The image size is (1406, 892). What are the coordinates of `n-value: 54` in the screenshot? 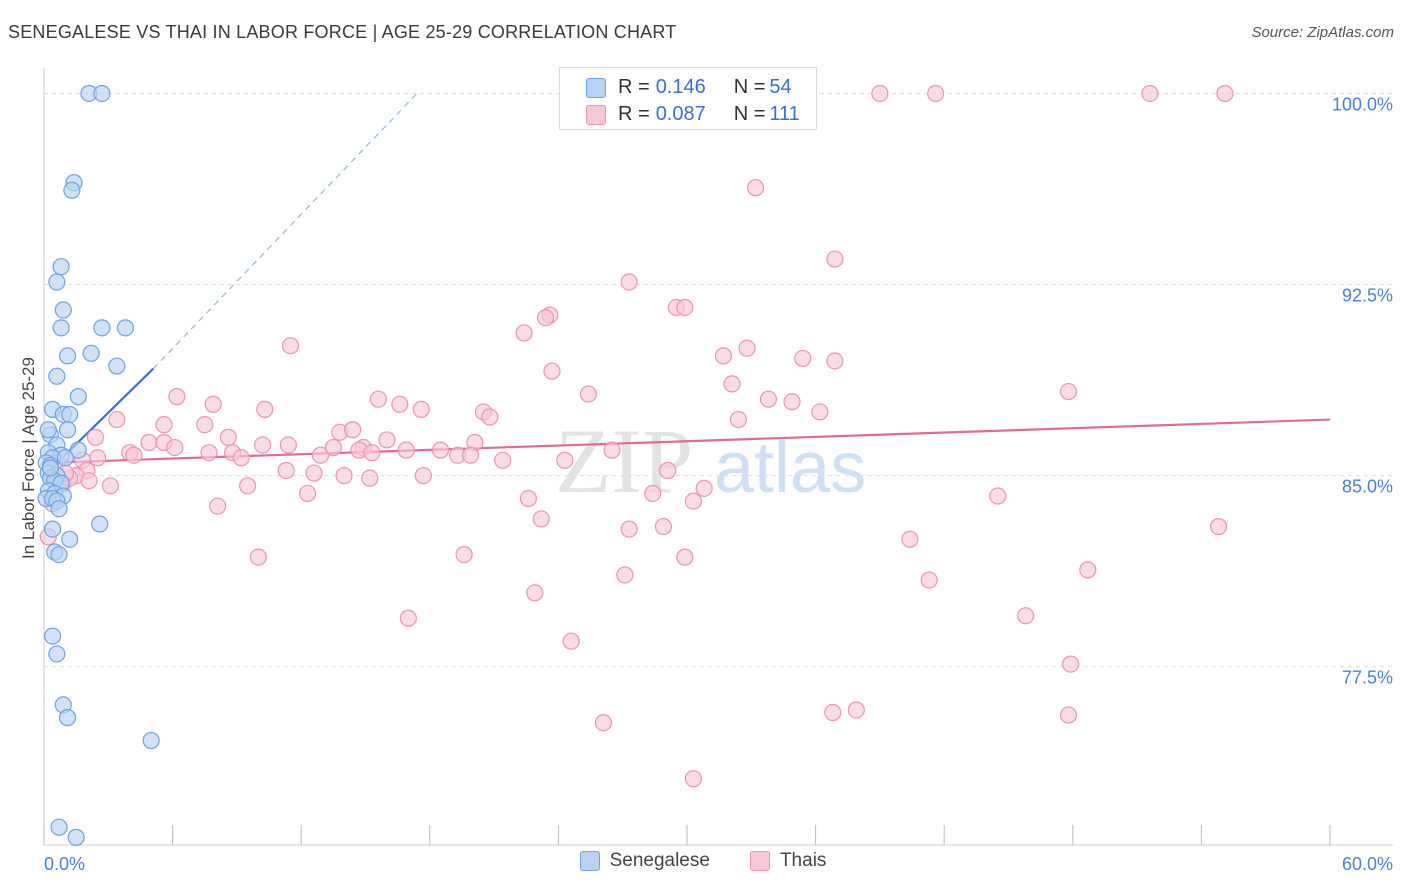 It's located at (780, 87).